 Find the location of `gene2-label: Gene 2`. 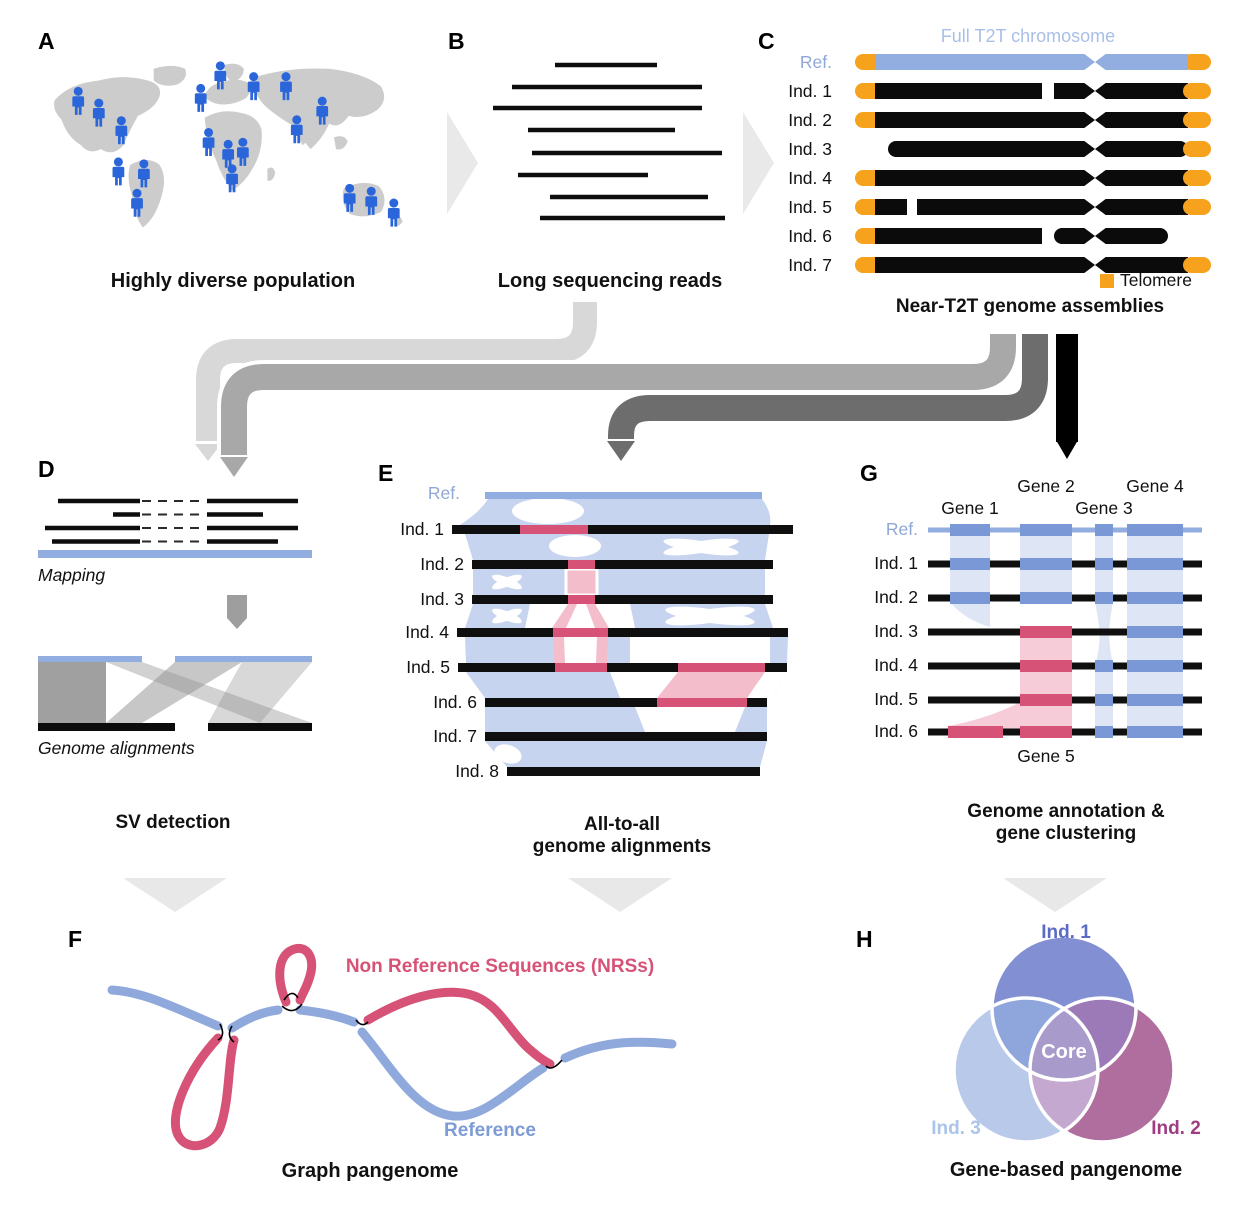

gene2-label: Gene 2 is located at coordinates (1046, 486).